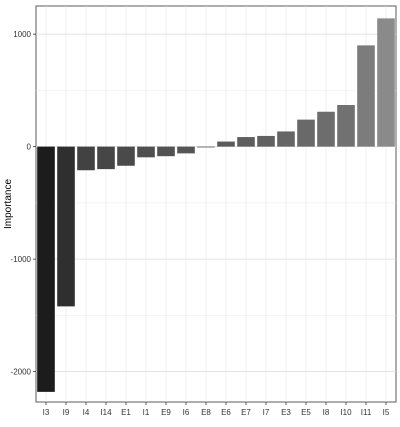 The width and height of the screenshot is (400, 427). Describe the element at coordinates (126, 412) in the screenshot. I see `x-tick-label: E1` at that location.